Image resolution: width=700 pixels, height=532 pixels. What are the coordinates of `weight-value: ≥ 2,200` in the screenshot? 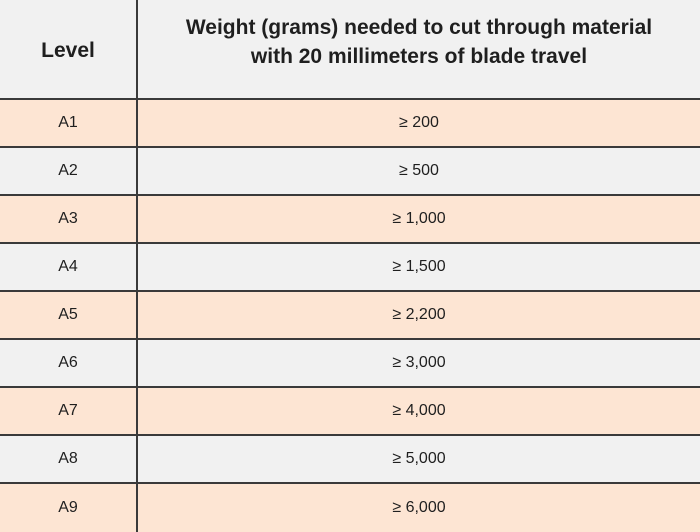 It's located at (419, 314).